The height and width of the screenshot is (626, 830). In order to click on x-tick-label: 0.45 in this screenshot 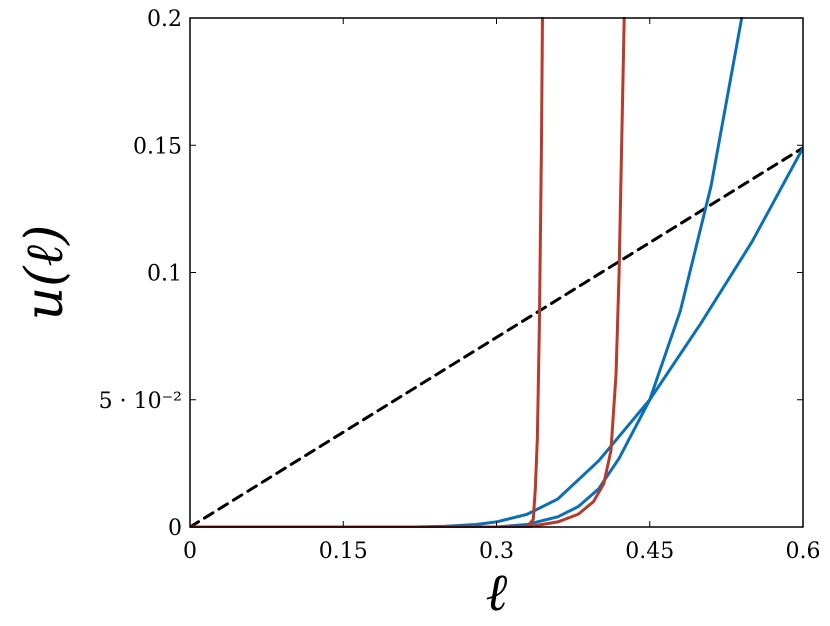, I will do `click(649, 551)`.